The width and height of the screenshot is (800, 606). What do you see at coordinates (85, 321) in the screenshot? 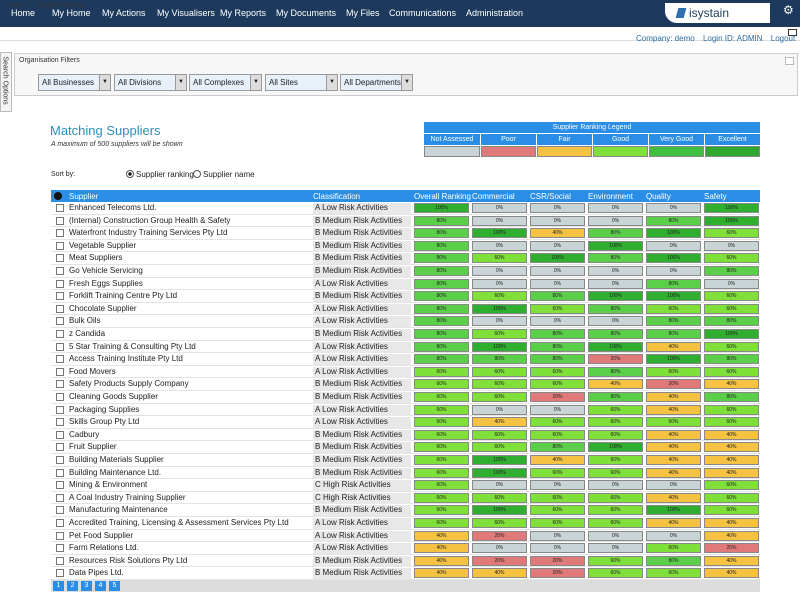
I see `supplier-name: Bulk Oils` at bounding box center [85, 321].